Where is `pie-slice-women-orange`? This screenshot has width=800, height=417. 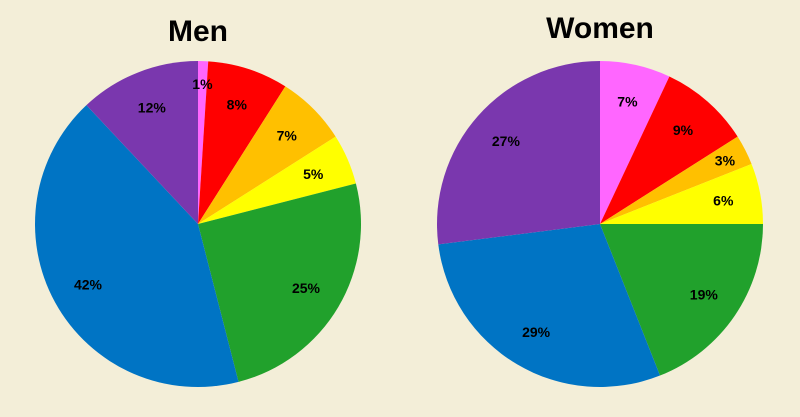 pie-slice-women-orange is located at coordinates (676, 180).